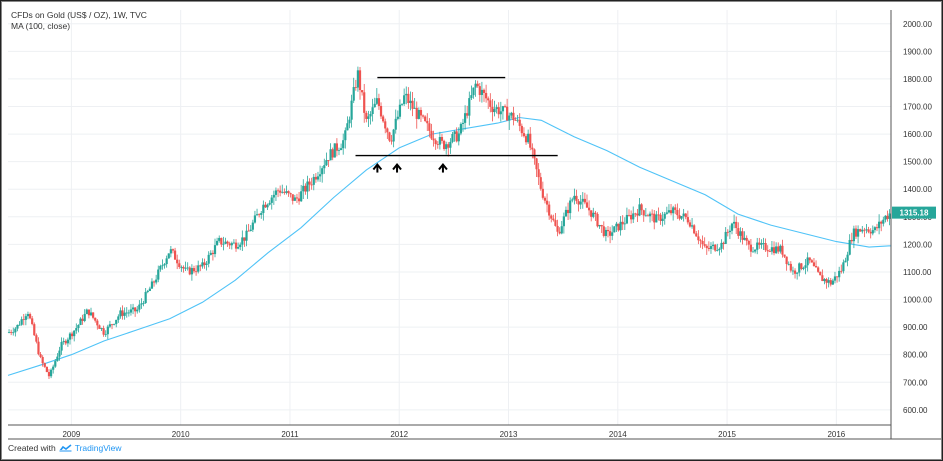 Image resolution: width=943 pixels, height=461 pixels. What do you see at coordinates (71, 434) in the screenshot?
I see `x-tick-label: 2009` at bounding box center [71, 434].